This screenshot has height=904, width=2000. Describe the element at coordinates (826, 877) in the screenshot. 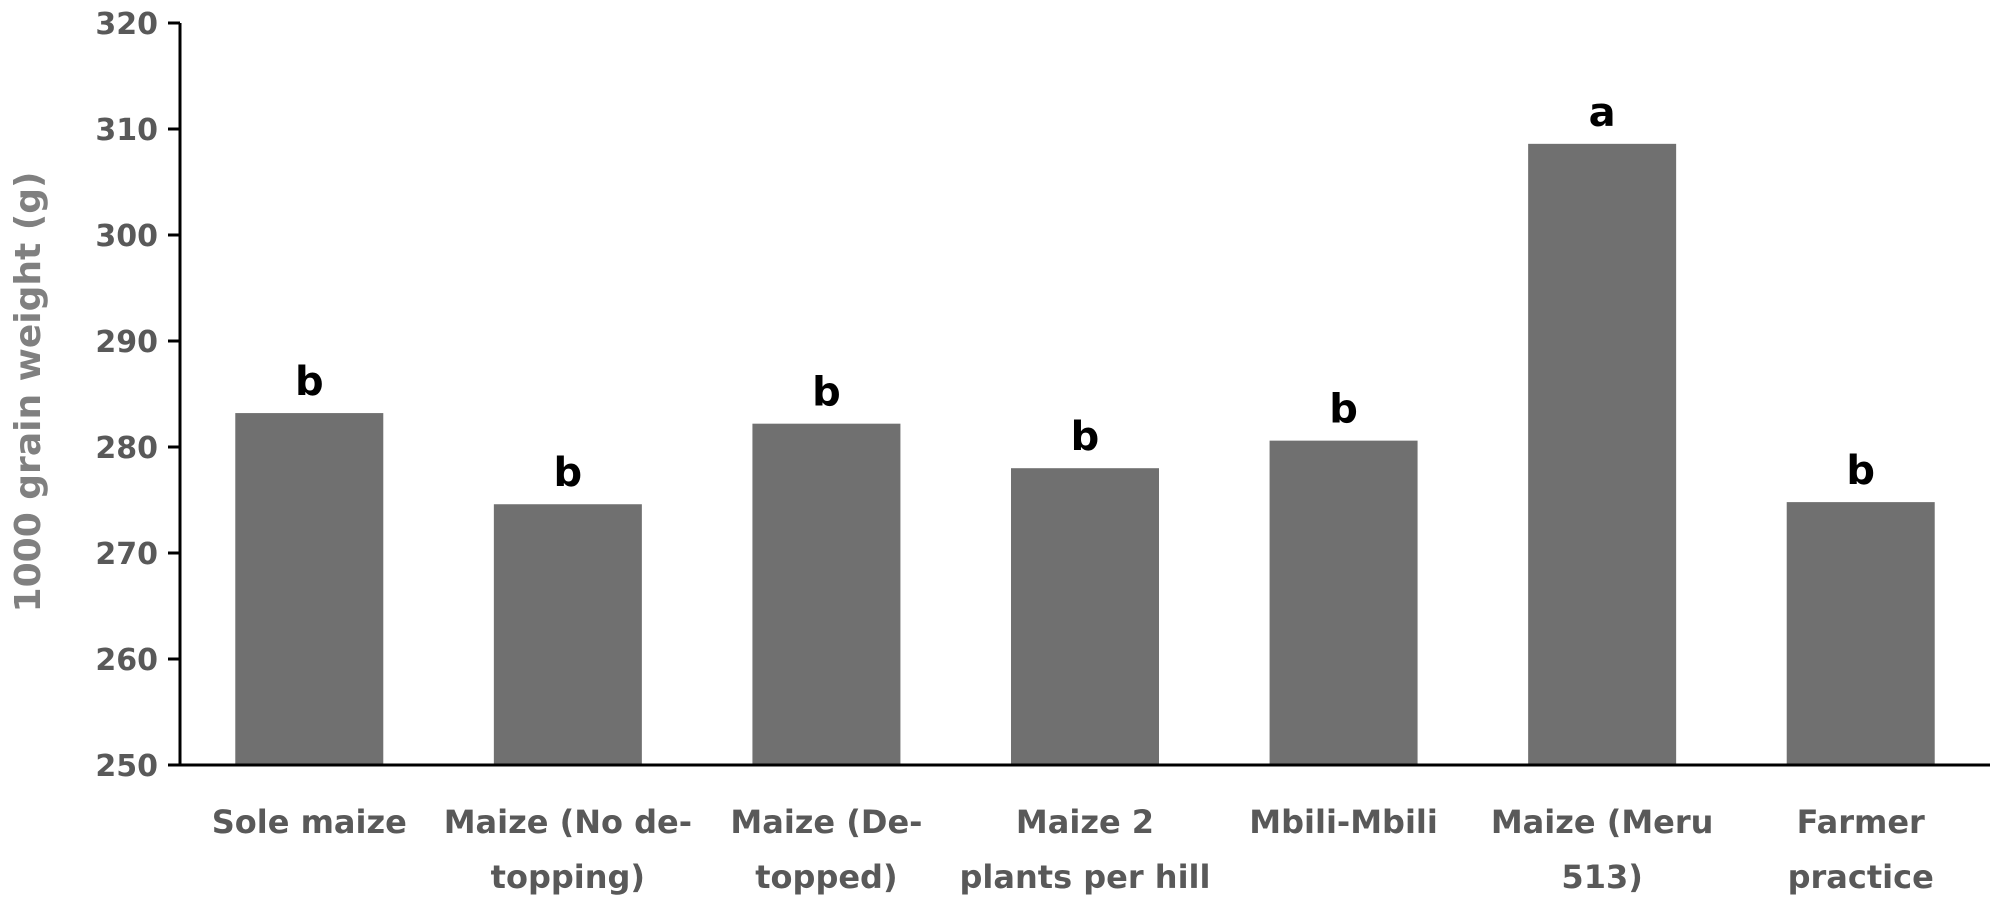

I see `category-label: topped)` at that location.